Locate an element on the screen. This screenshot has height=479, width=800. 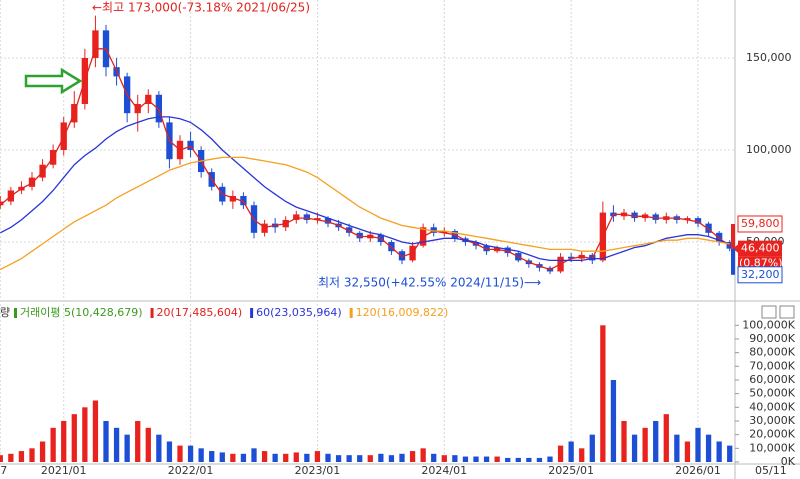
range-bar-up is located at coordinates (733, 236).